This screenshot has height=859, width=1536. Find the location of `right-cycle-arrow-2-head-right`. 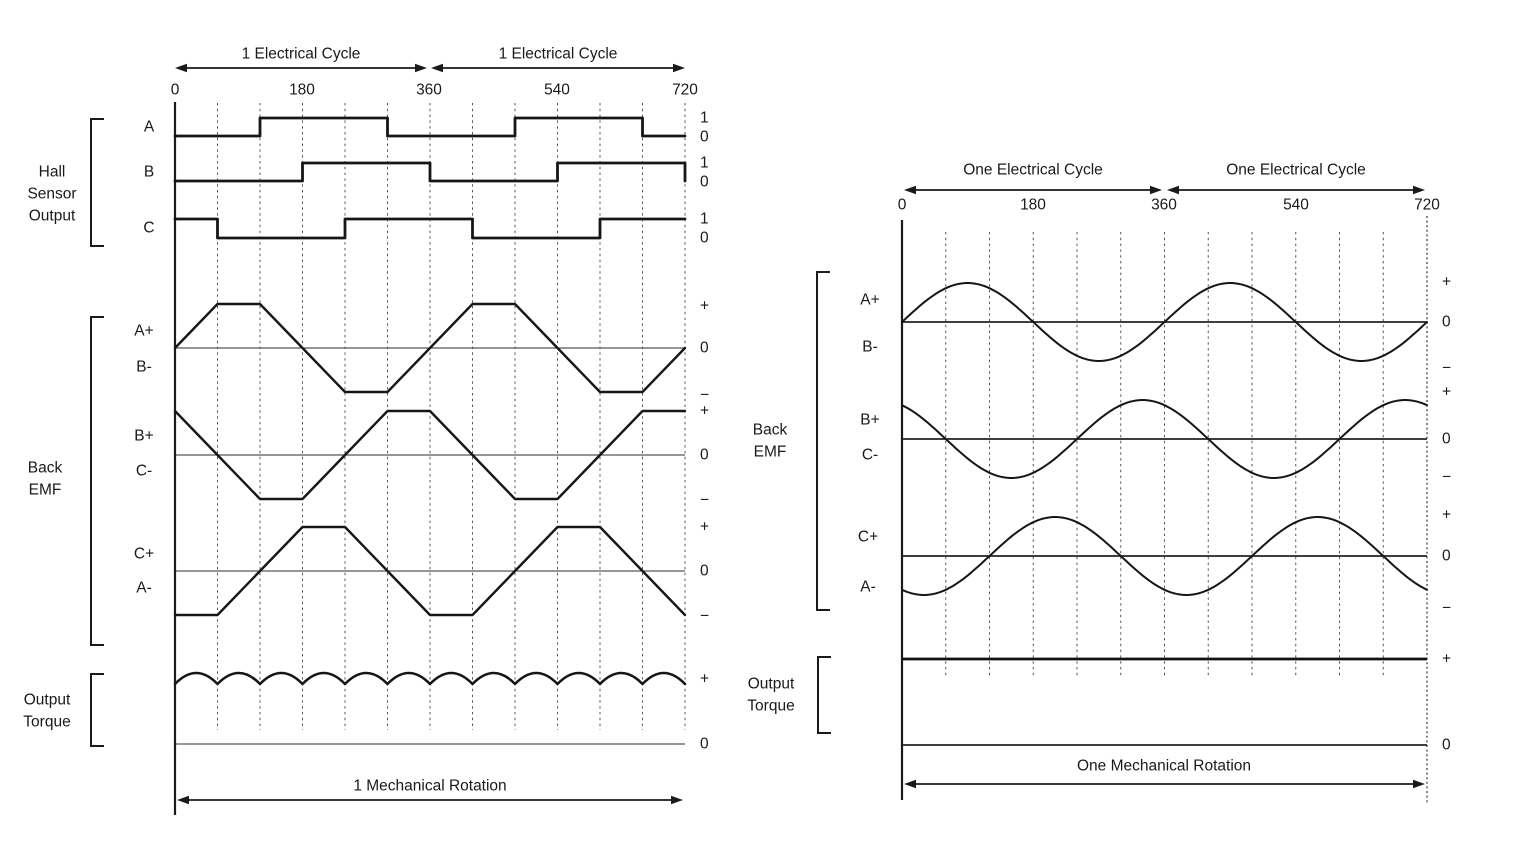

right-cycle-arrow-2-head-right is located at coordinates (1419, 190).